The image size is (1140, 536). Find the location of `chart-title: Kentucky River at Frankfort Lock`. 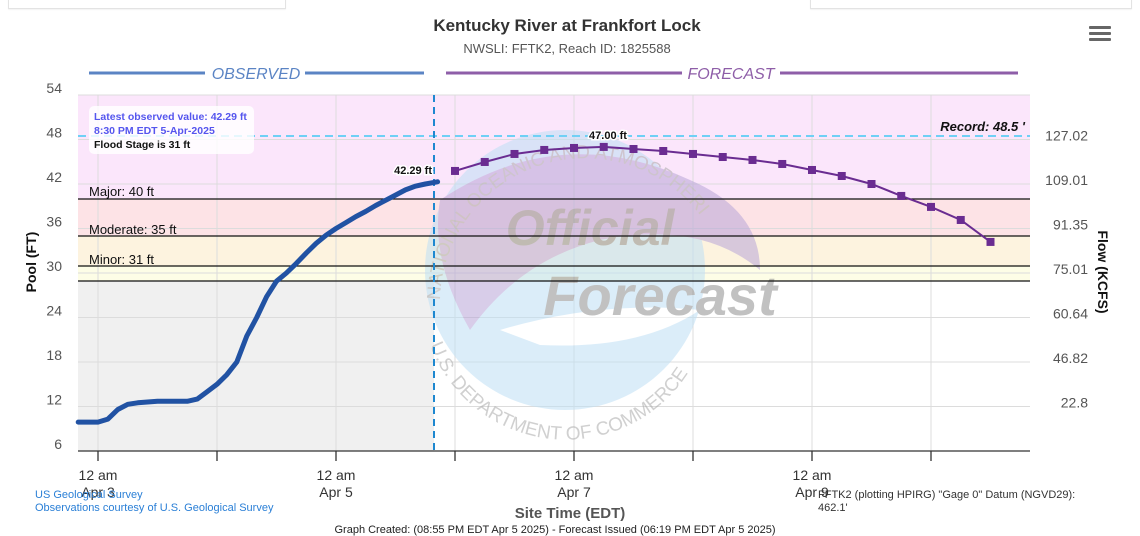

chart-title: Kentucky River at Frankfort Lock is located at coordinates (567, 25).